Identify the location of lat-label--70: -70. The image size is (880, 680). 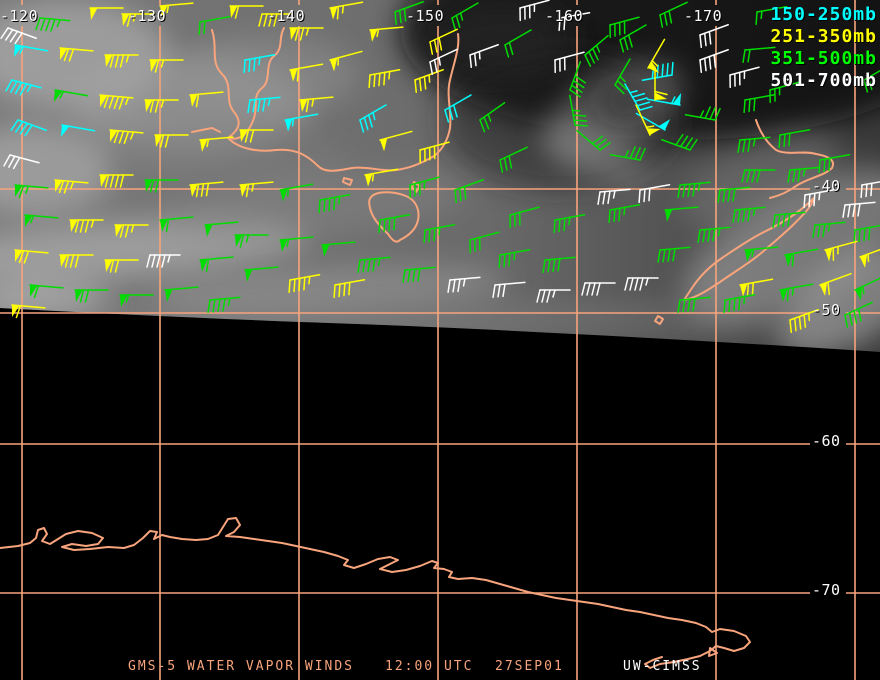
(826, 590).